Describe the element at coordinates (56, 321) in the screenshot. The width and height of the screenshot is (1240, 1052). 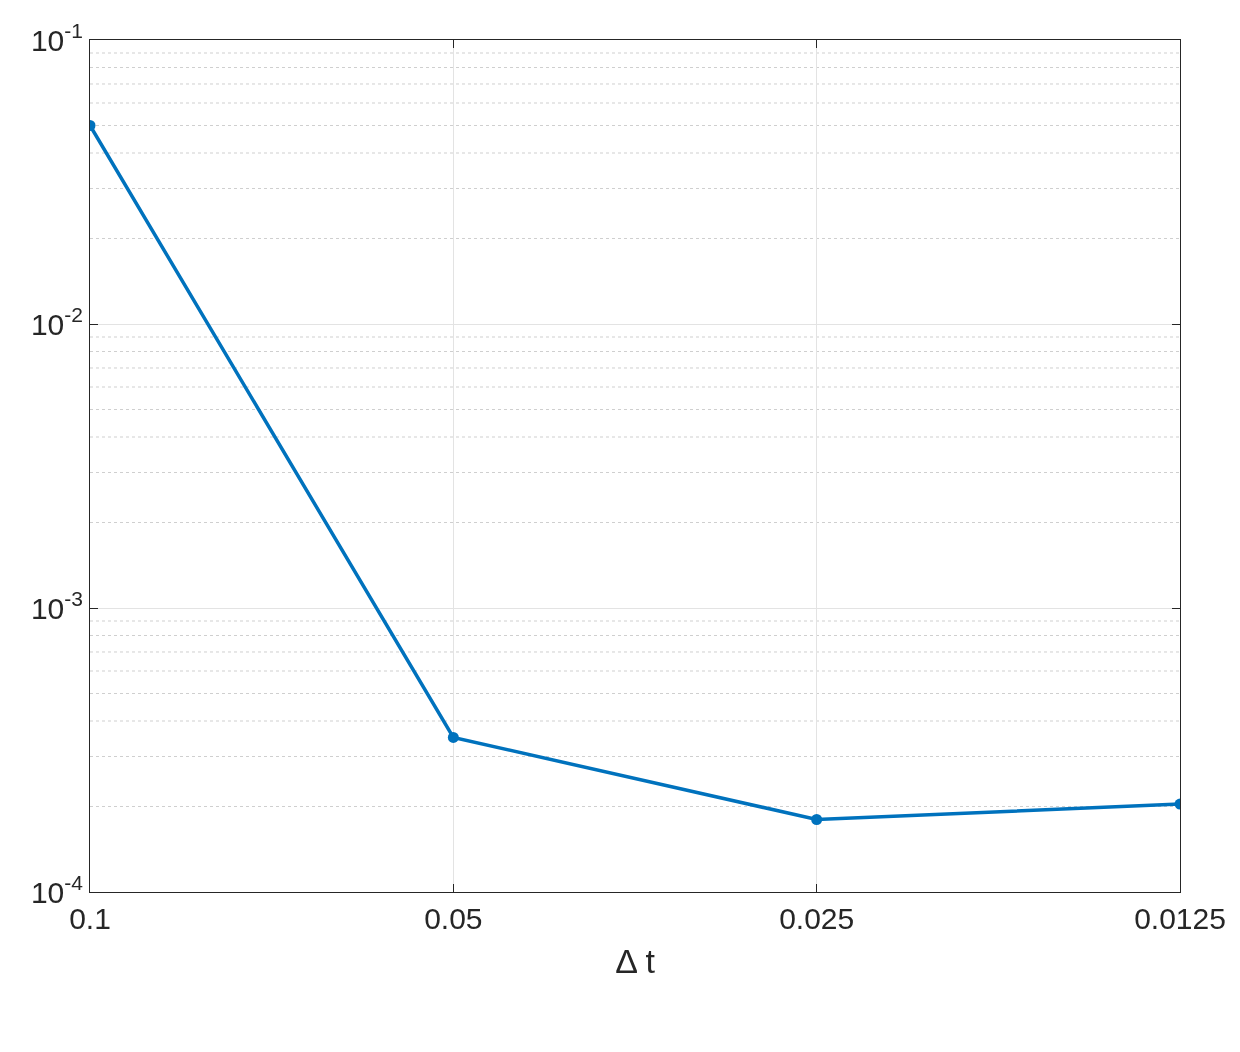
I see `y-tick-label: 10$^{-2}$` at that location.